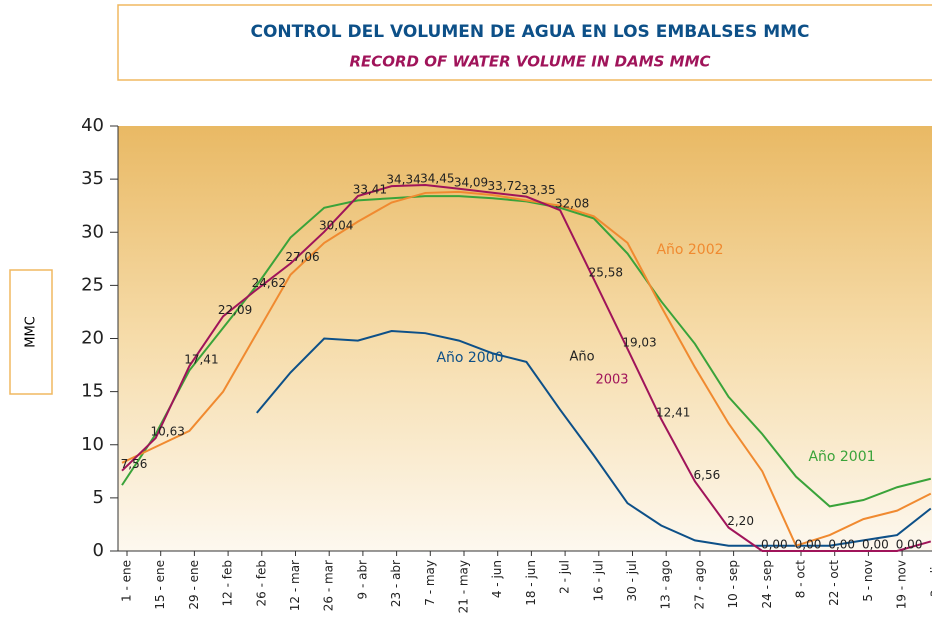 The image size is (932, 633). I want to click on data-label: 7,56, so click(134, 464).